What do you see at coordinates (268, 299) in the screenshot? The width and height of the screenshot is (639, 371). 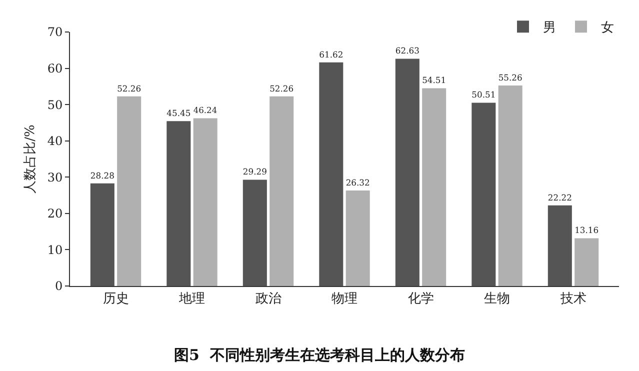 I see `x-tick-label: 政治` at bounding box center [268, 299].